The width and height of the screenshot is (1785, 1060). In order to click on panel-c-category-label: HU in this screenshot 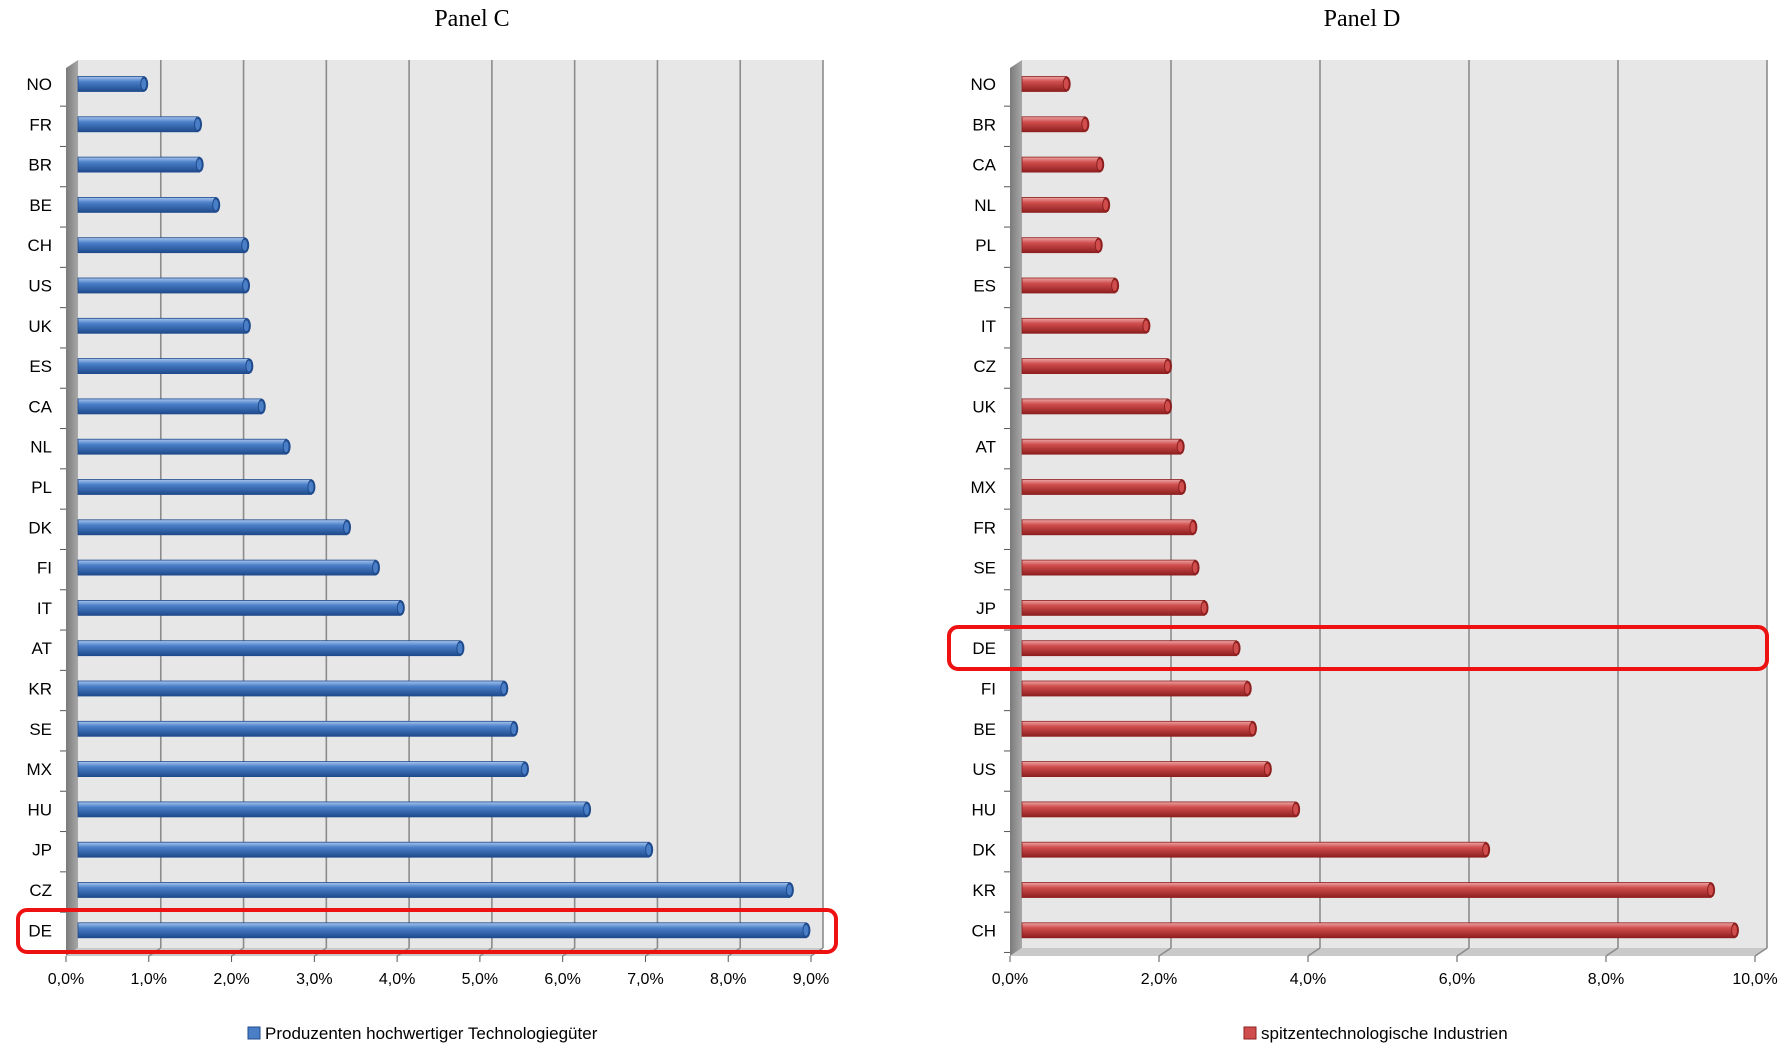, I will do `click(39, 809)`.